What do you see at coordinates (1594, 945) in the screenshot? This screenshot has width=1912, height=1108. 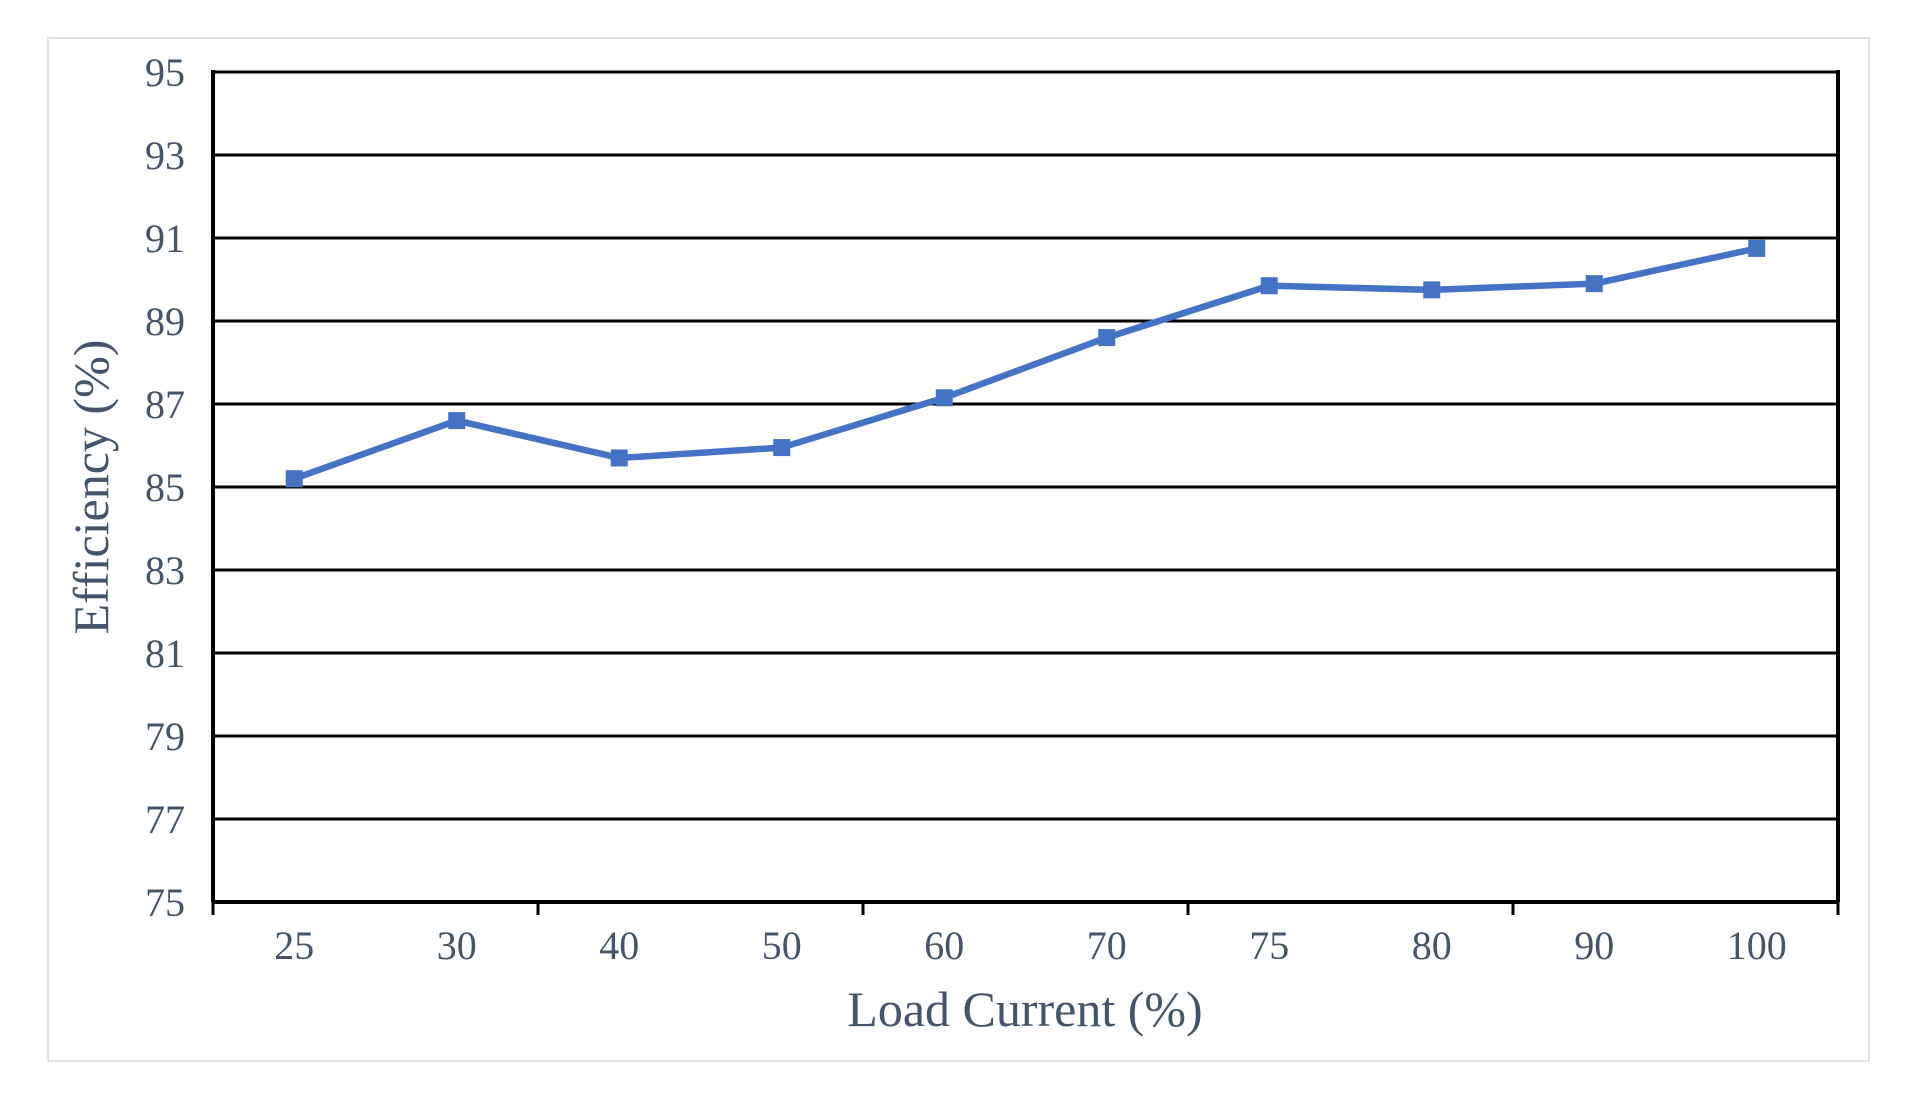 I see `x-axis-tick-label: 90` at bounding box center [1594, 945].